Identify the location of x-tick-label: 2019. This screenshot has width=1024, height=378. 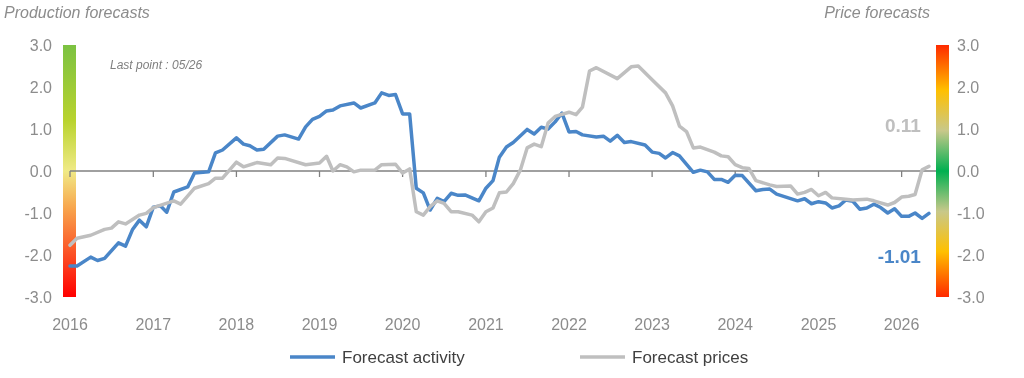
(319, 324).